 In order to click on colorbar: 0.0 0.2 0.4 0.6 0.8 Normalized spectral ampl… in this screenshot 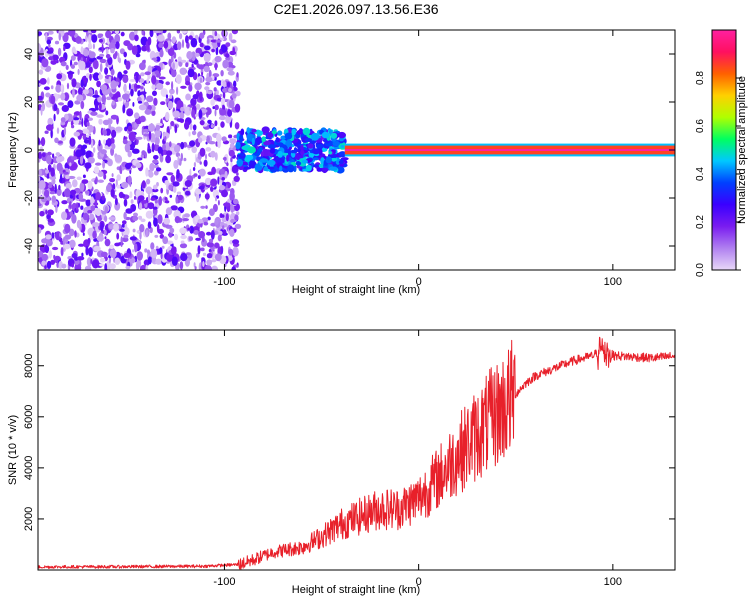, I will do `click(721, 153)`.